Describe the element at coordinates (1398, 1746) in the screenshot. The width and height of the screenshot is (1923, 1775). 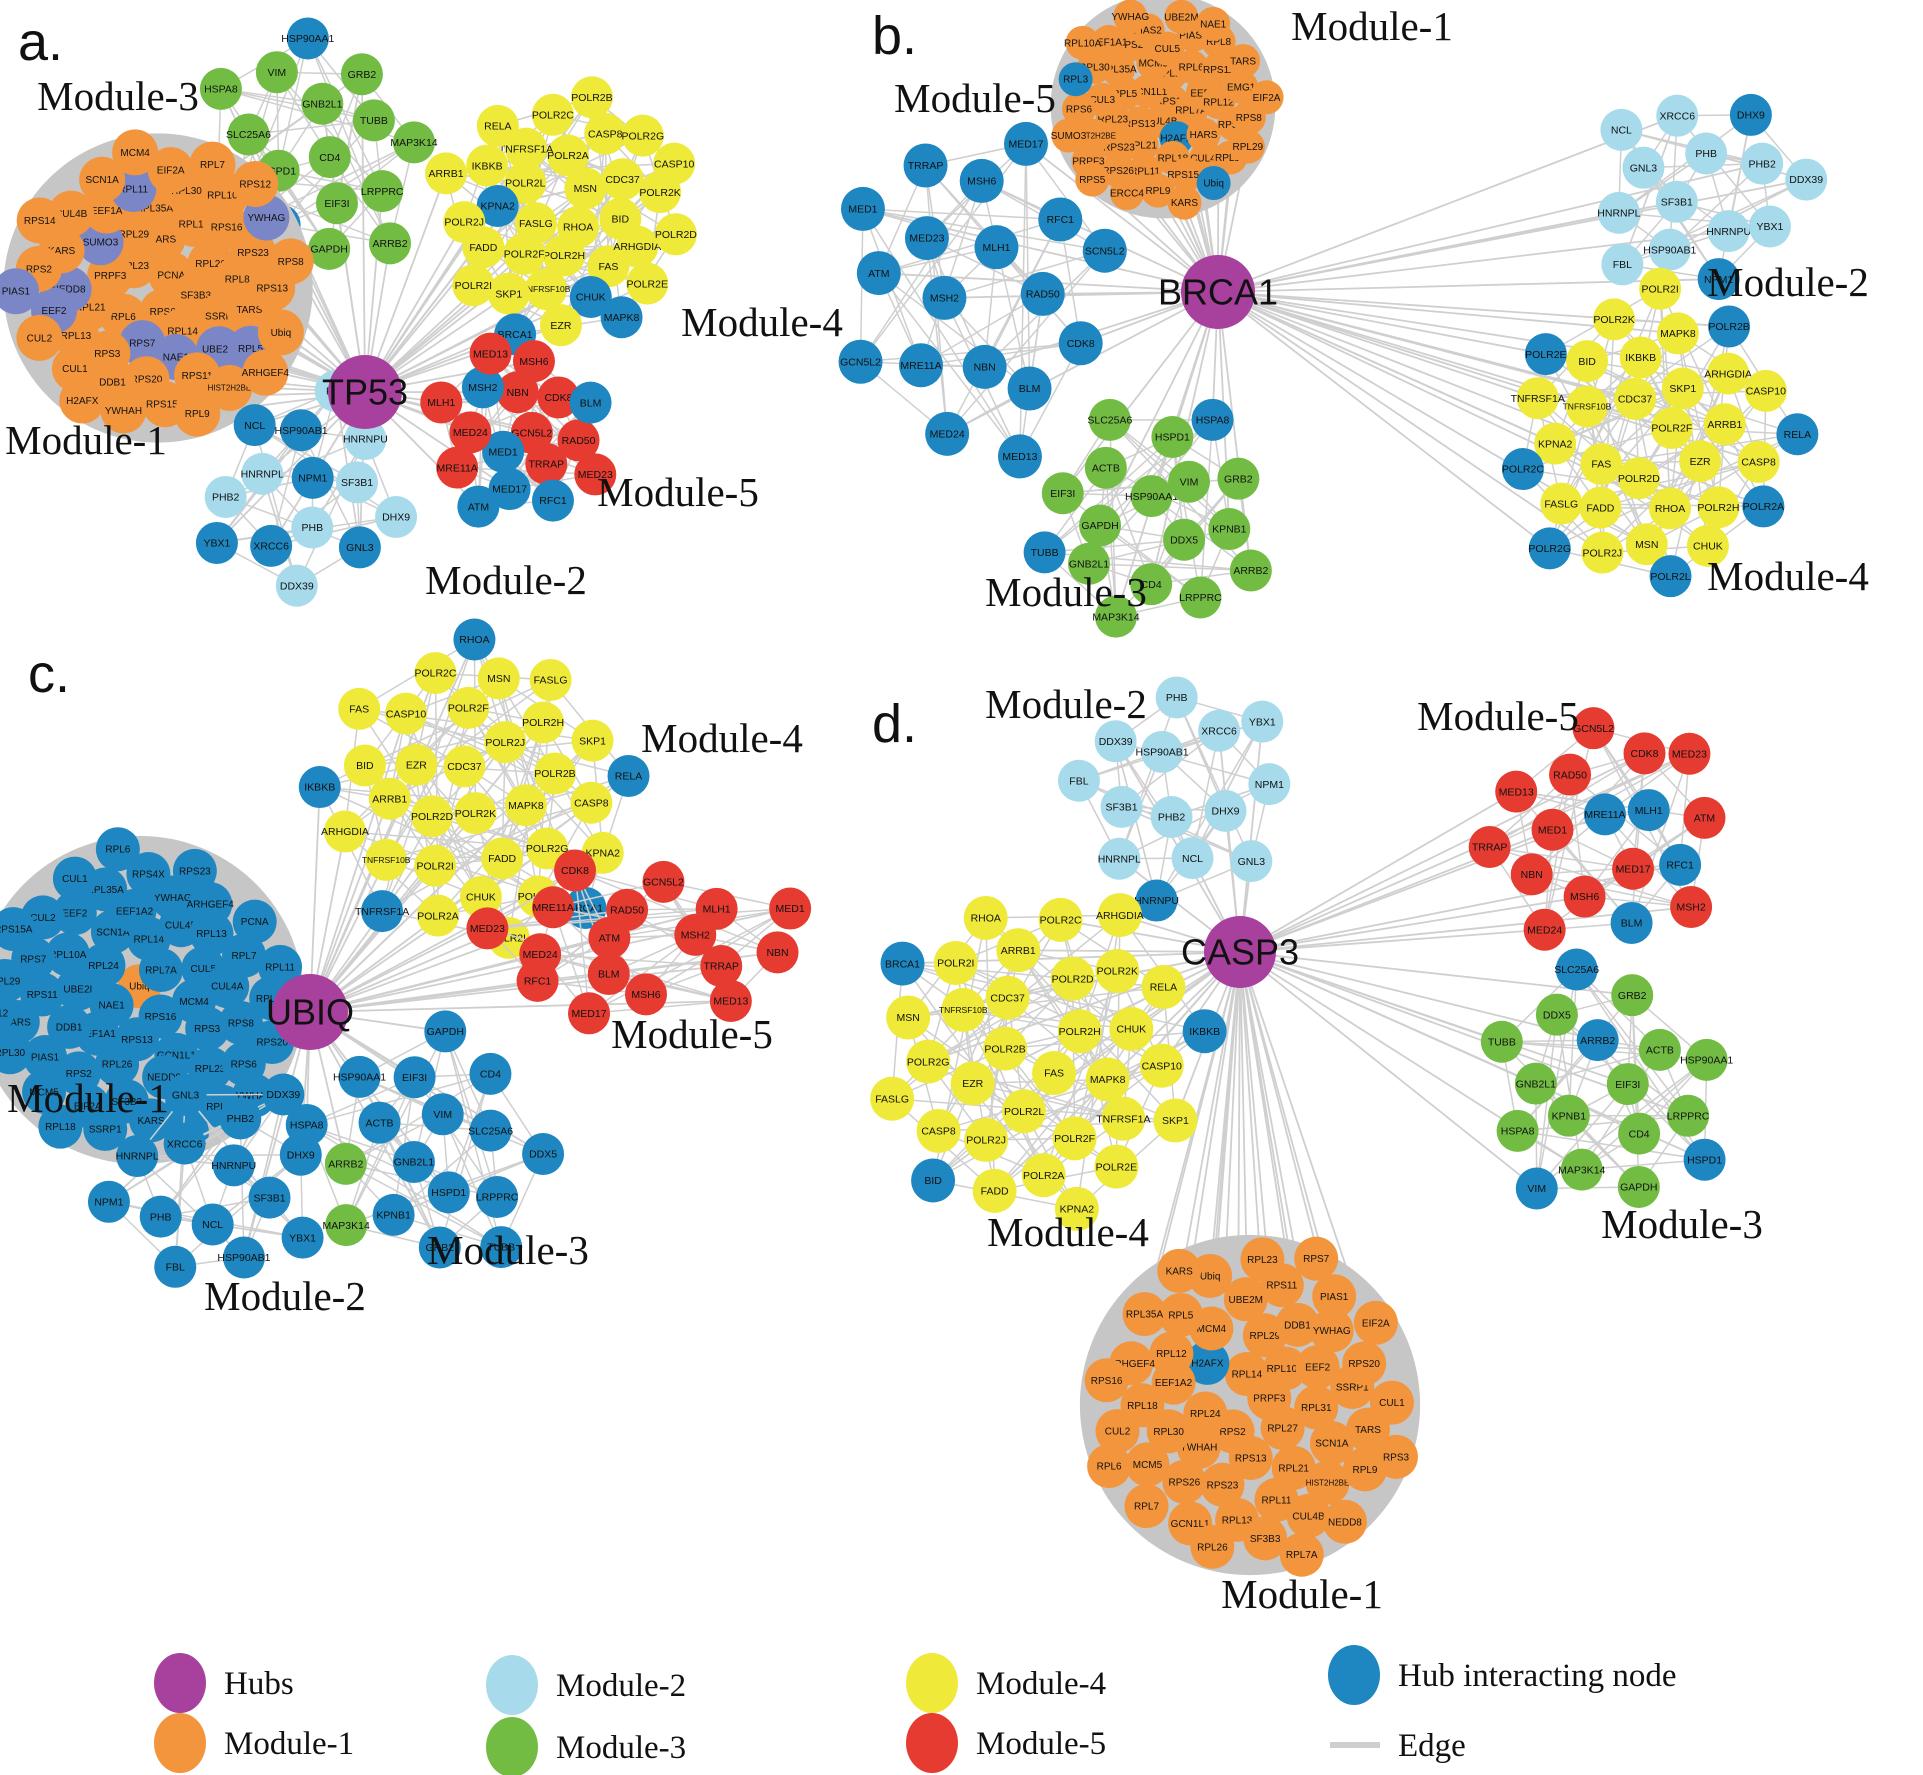
I see `legend-item-edge: Edge` at that location.